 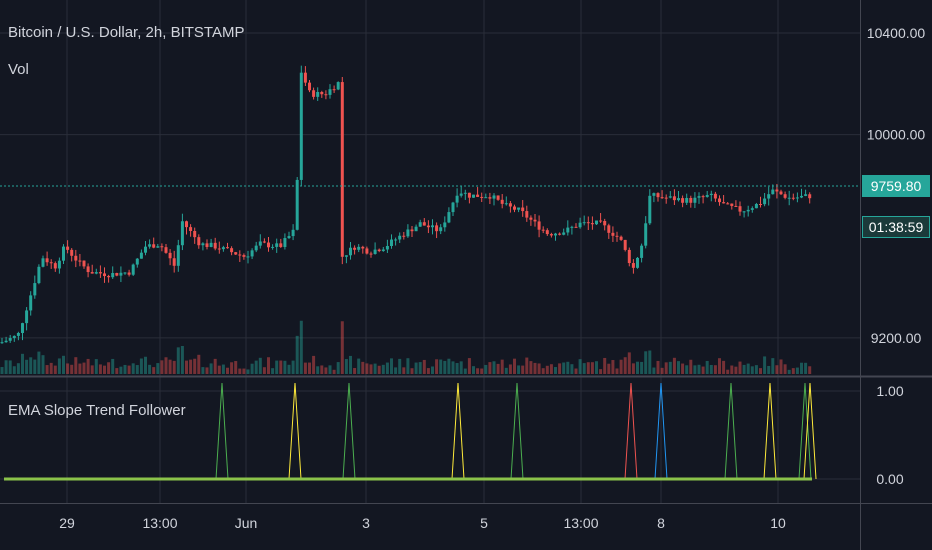 I want to click on indicator-signals, so click(x=516, y=431).